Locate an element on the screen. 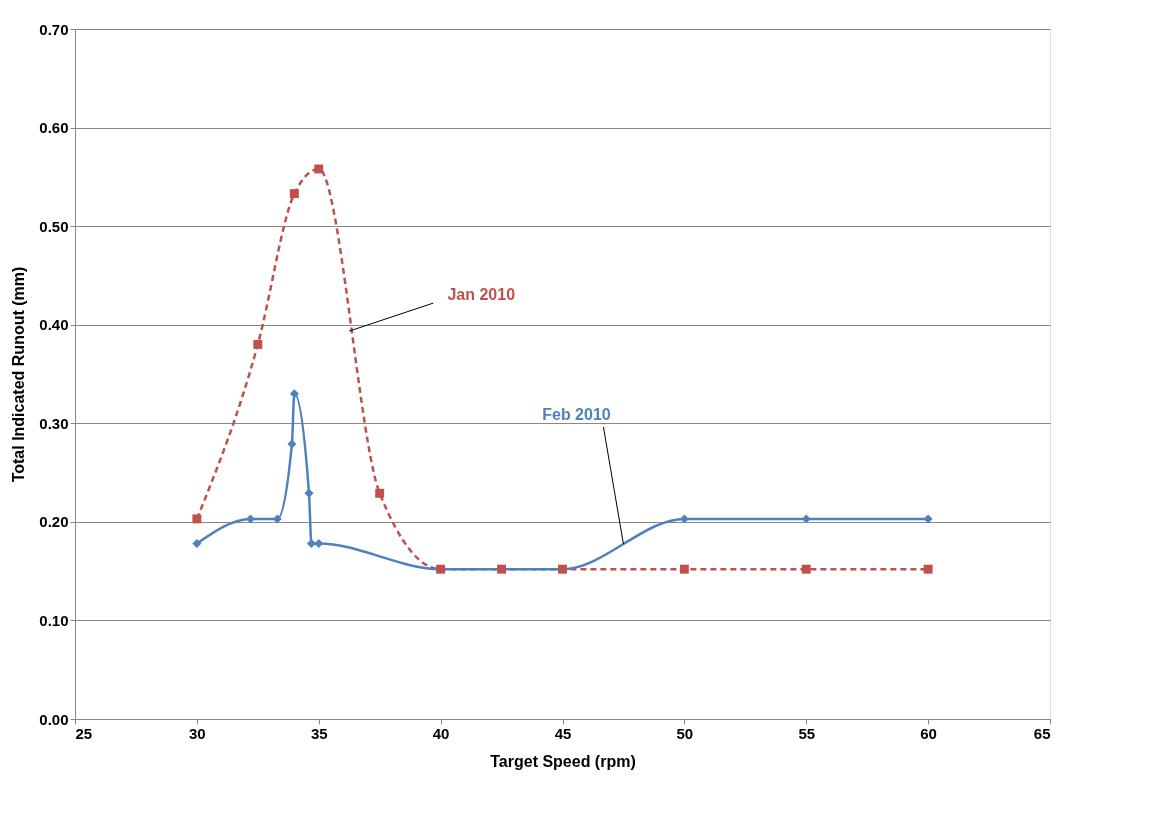  y-tick-label: 0.30 is located at coordinates (54, 423).